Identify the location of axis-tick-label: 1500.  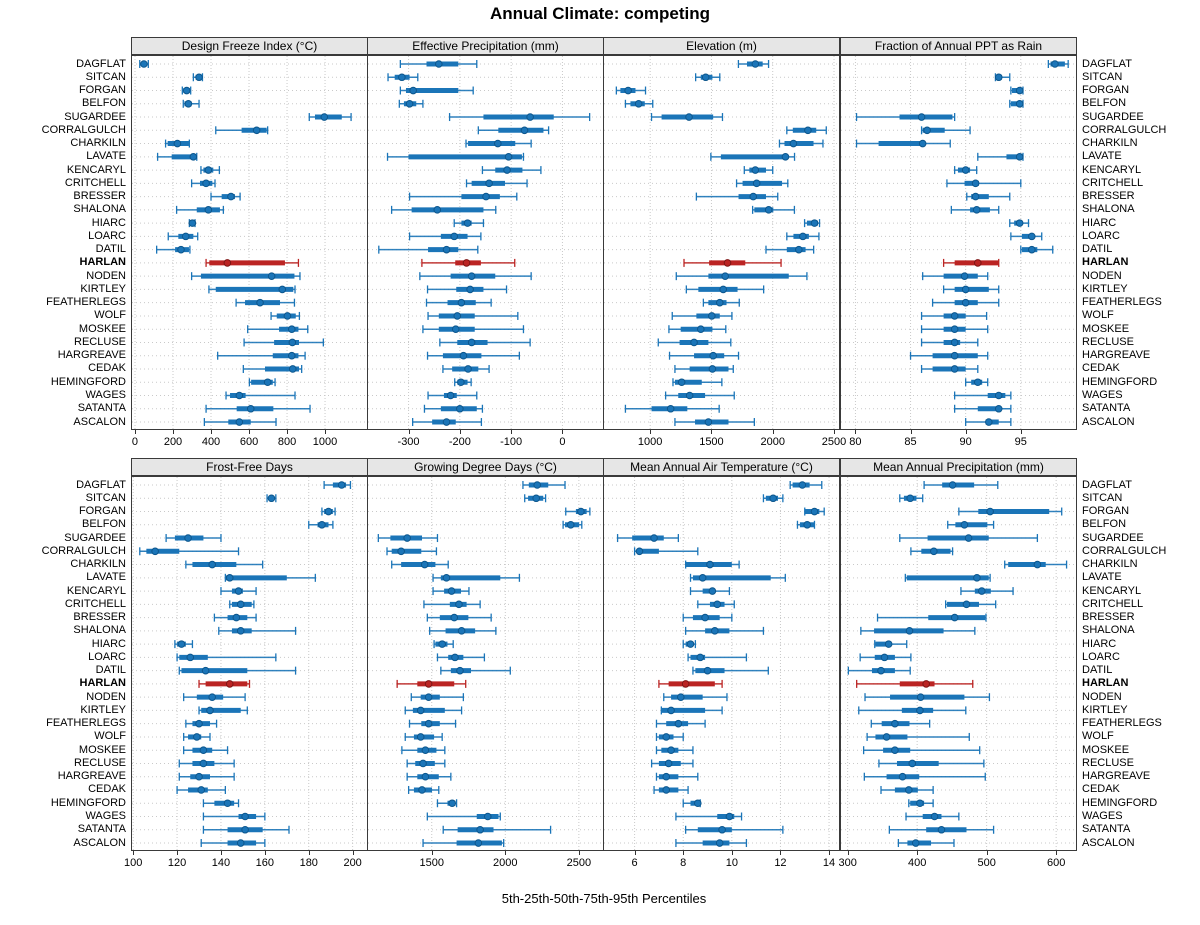
(431, 863).